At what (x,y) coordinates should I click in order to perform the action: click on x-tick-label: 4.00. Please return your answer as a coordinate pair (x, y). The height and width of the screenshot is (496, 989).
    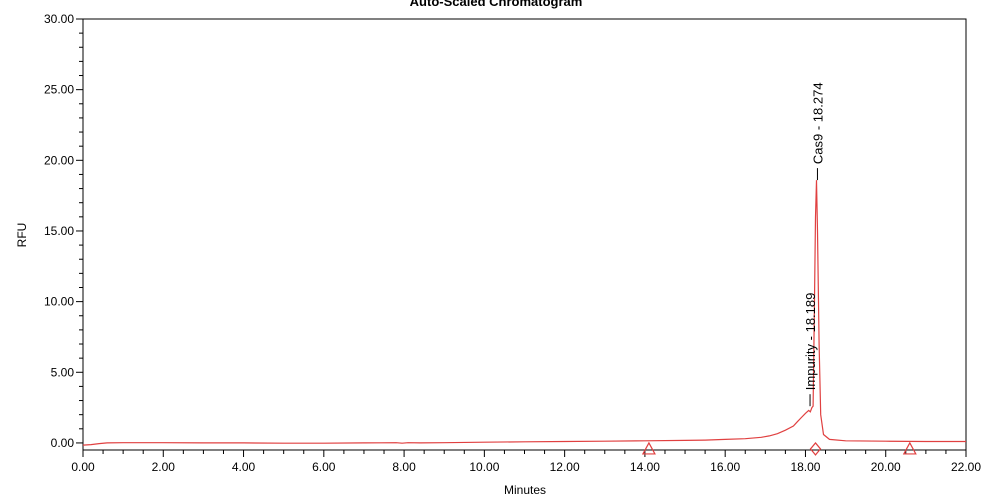
    Looking at the image, I should click on (244, 467).